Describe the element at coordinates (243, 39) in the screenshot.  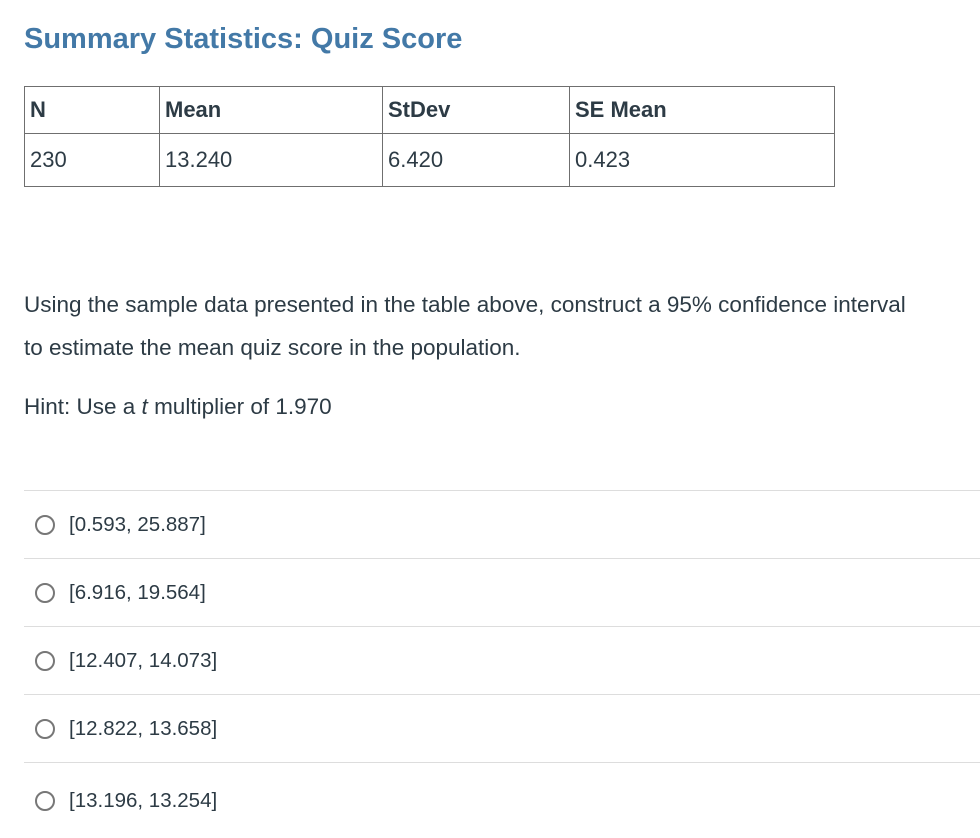
I see `page-title: Summary Statistics: Quiz Score` at that location.